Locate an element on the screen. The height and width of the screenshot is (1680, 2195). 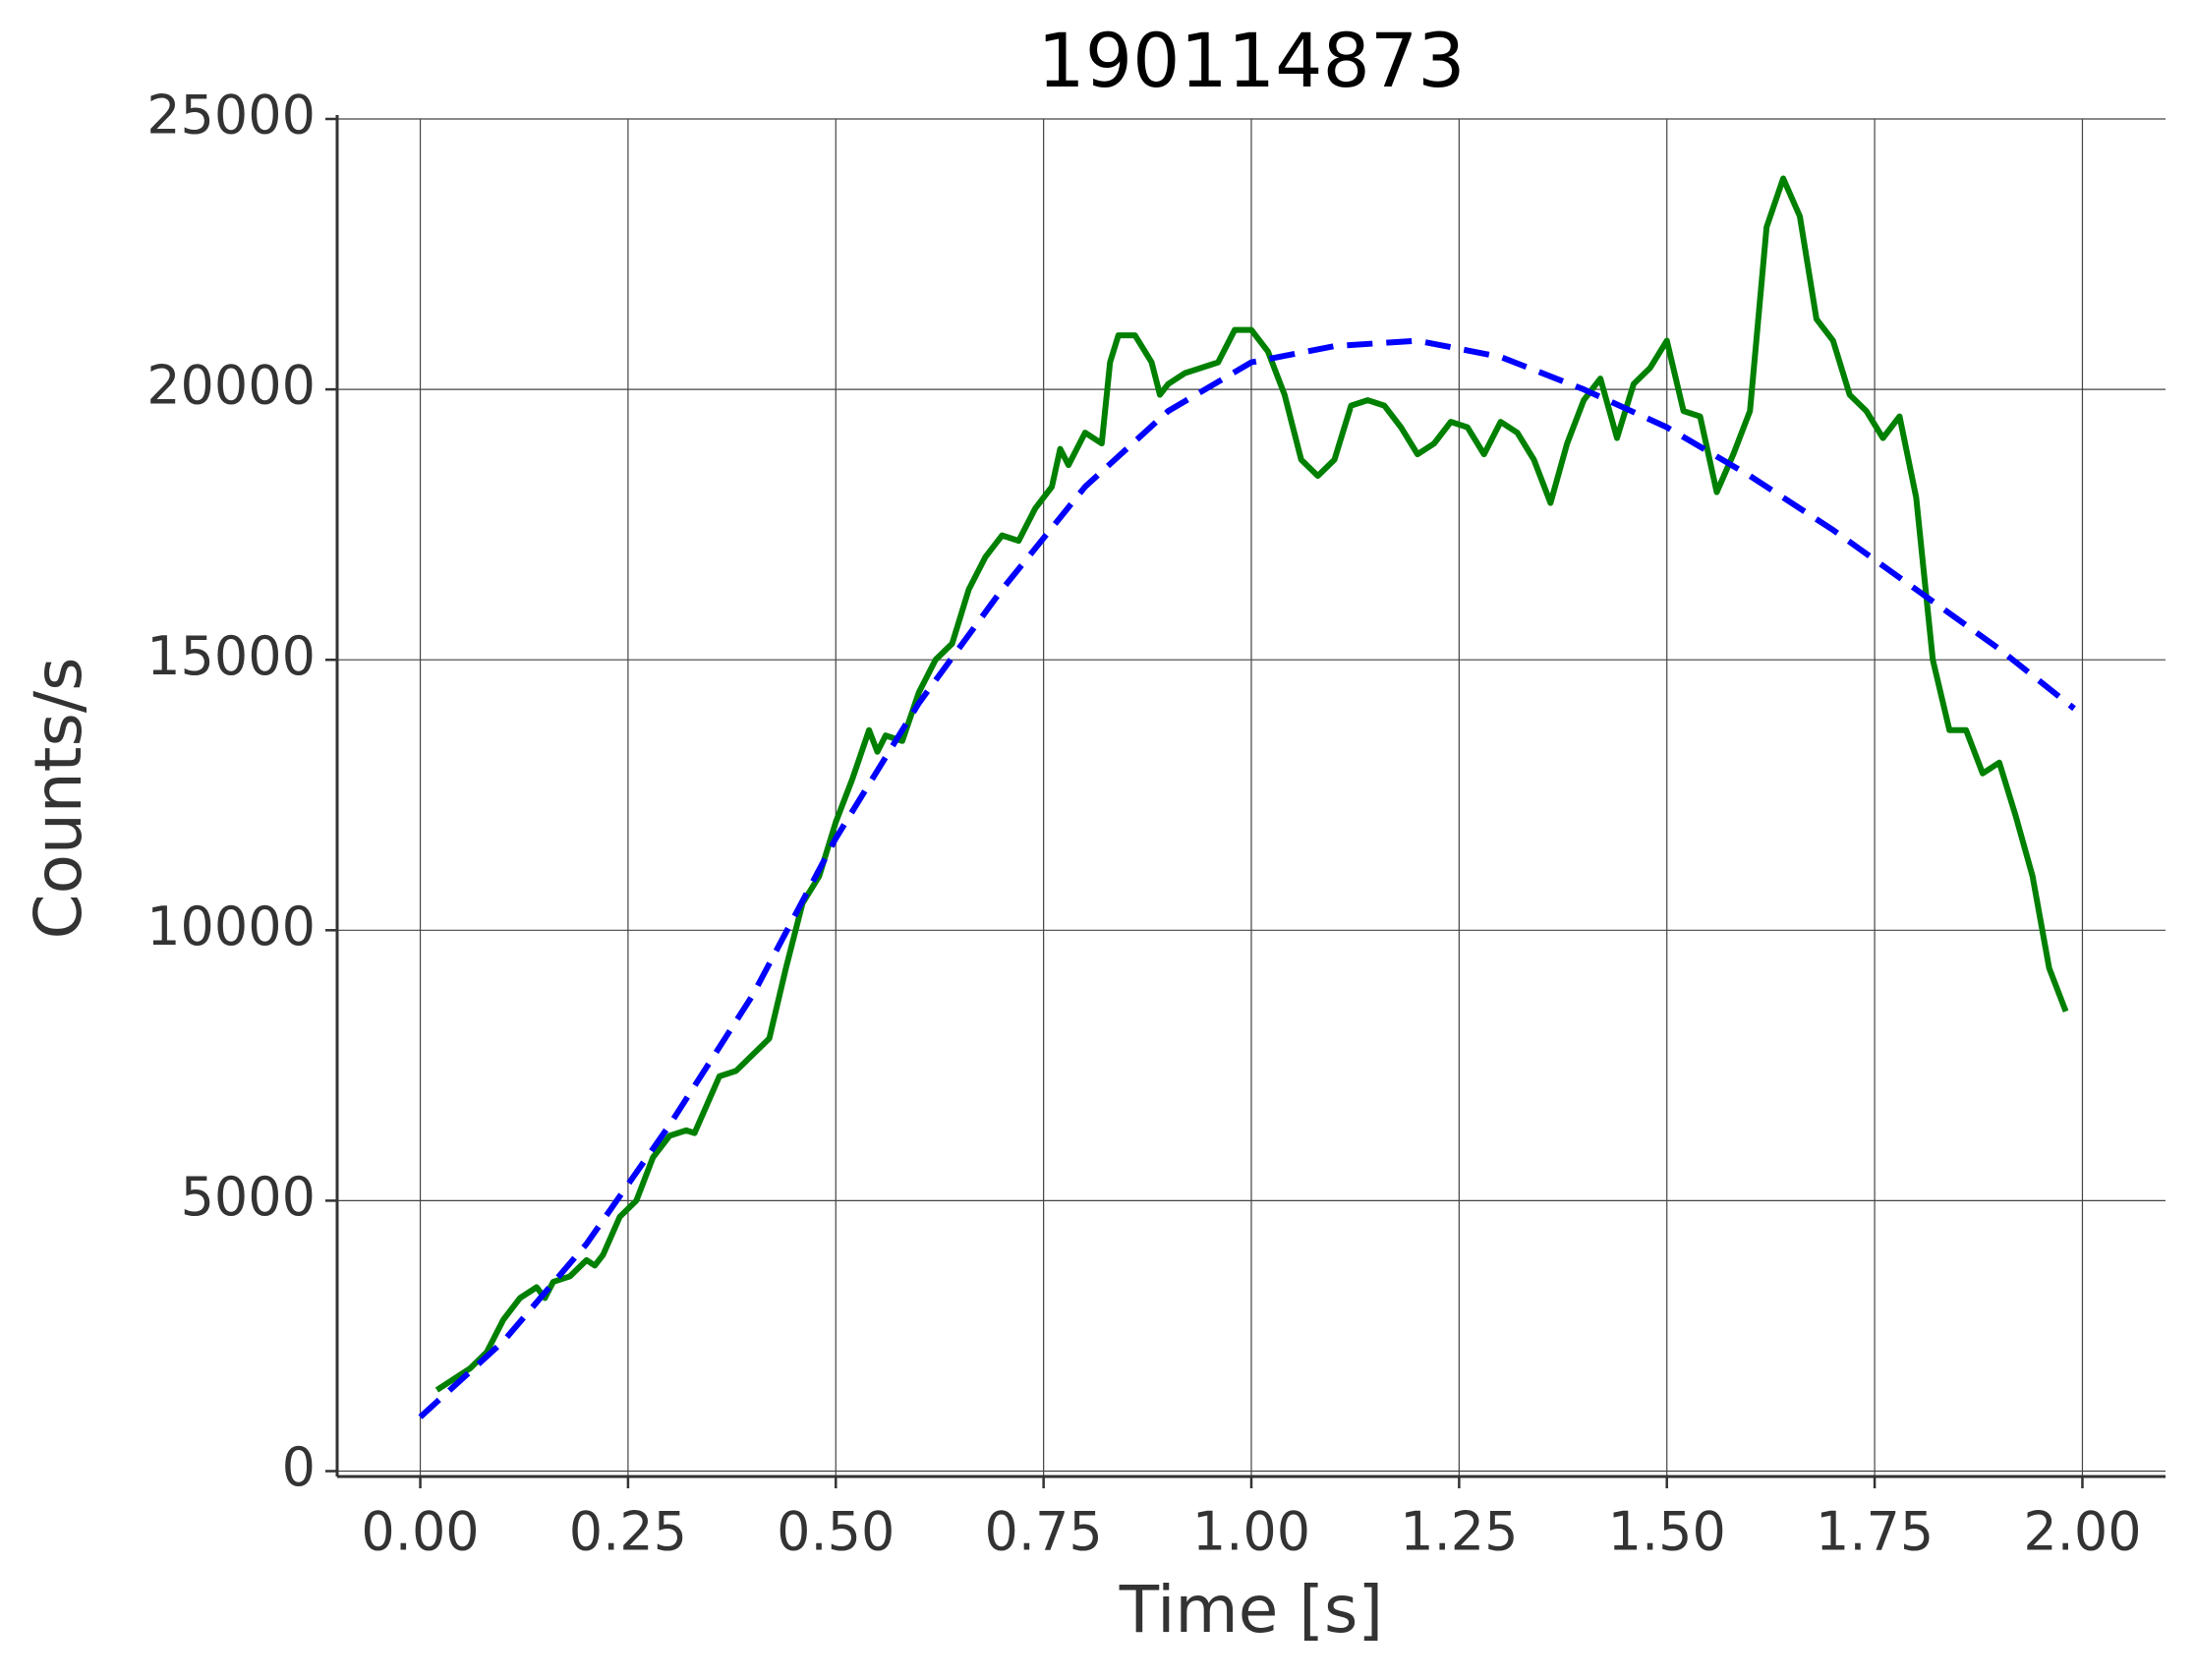
x-tick-label: 0.25 is located at coordinates (628, 1532).